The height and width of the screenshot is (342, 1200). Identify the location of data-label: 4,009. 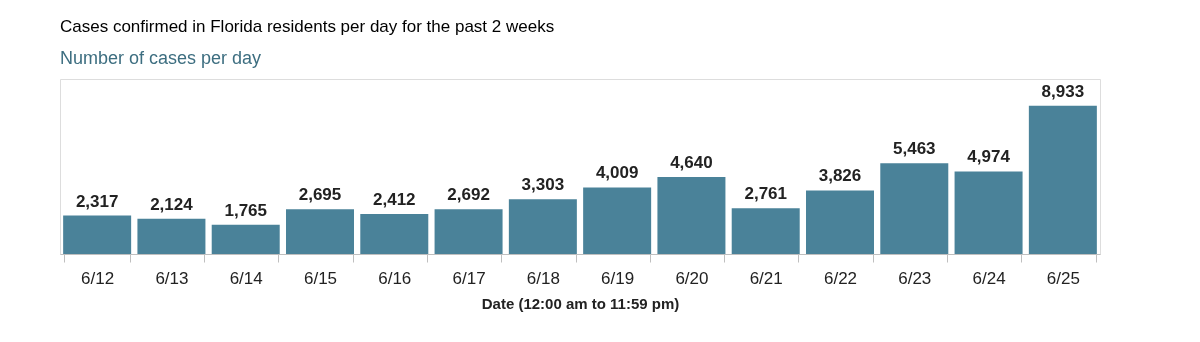
(617, 173).